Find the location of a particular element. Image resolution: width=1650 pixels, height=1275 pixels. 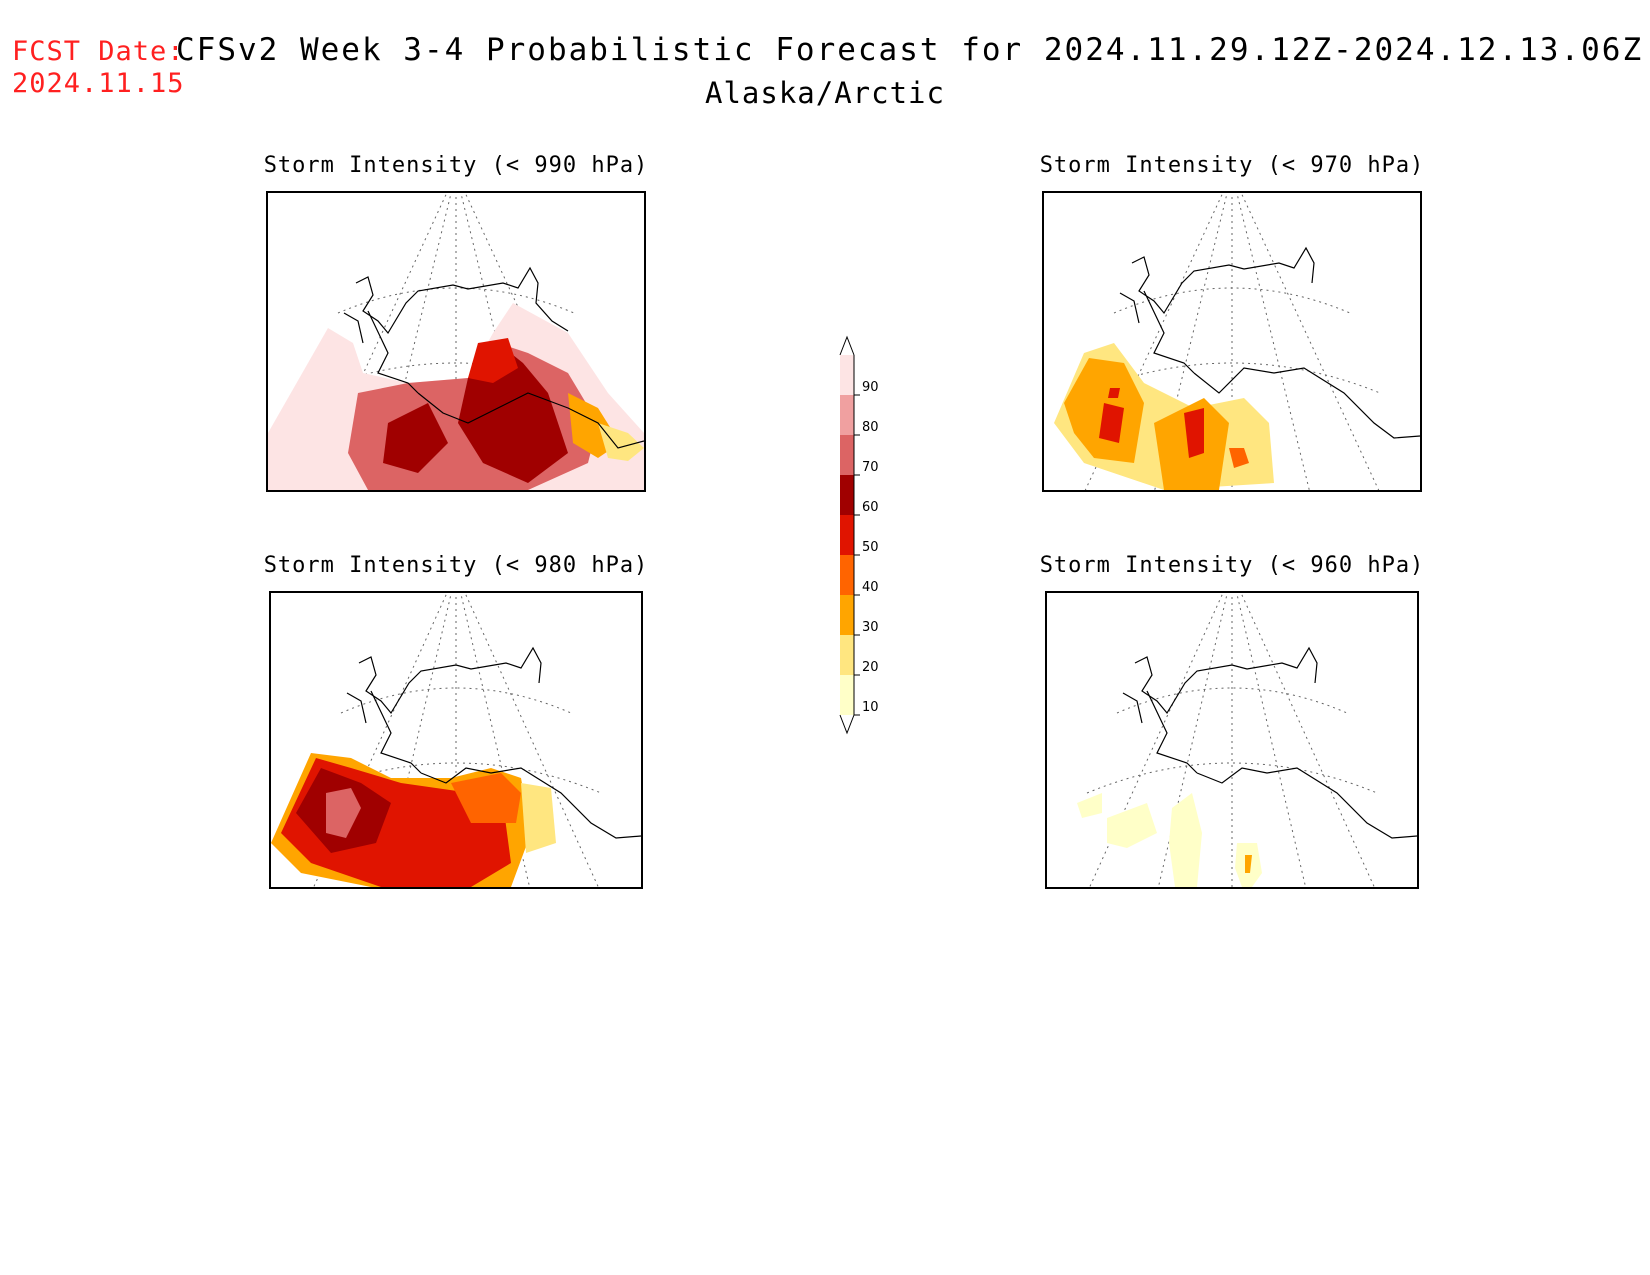

color-legend: 90 80 70 60 50 40 30 20 10 is located at coordinates (865, 540).